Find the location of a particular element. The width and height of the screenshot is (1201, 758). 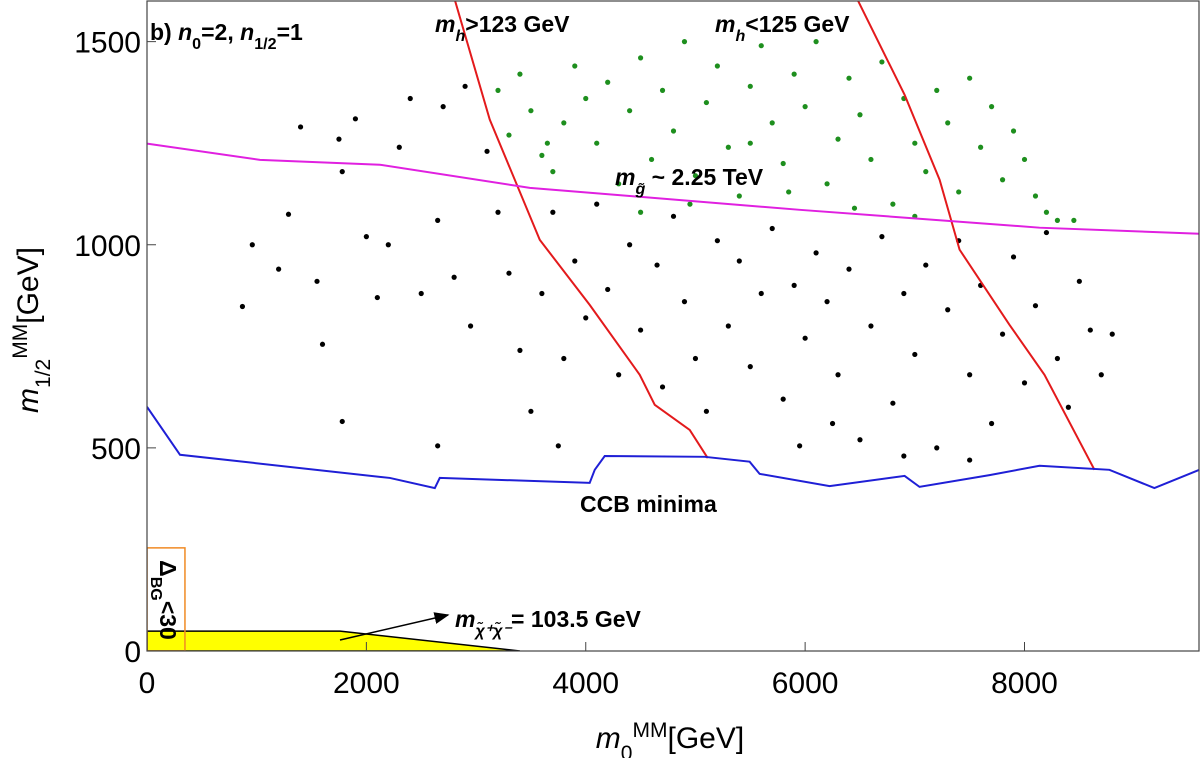

text-part: <125 GeV is located at coordinates (797, 24).